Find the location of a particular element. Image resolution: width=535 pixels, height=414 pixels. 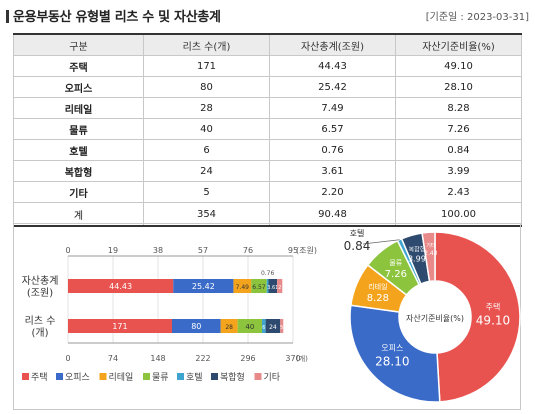

bar-row-label: 자산총계 is located at coordinates (40, 281).